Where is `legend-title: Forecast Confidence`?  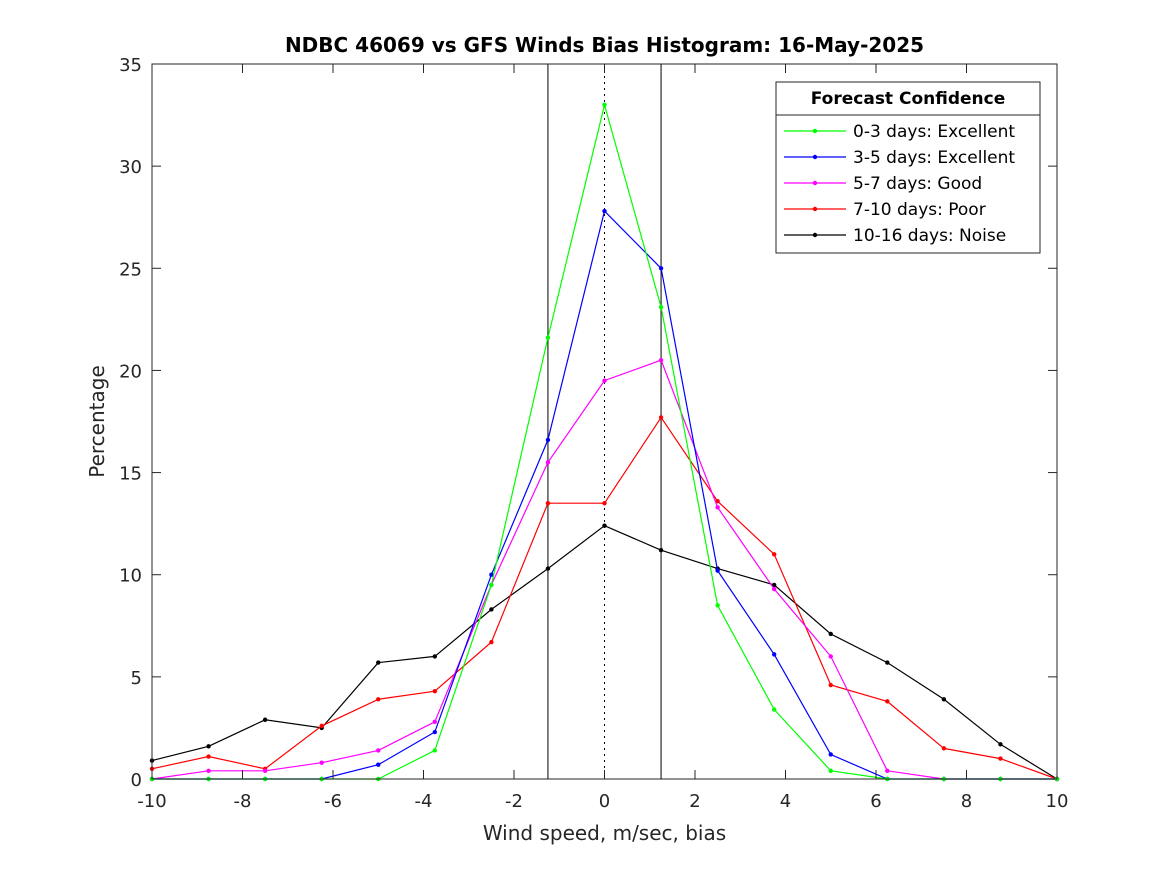
legend-title: Forecast Confidence is located at coordinates (908, 99).